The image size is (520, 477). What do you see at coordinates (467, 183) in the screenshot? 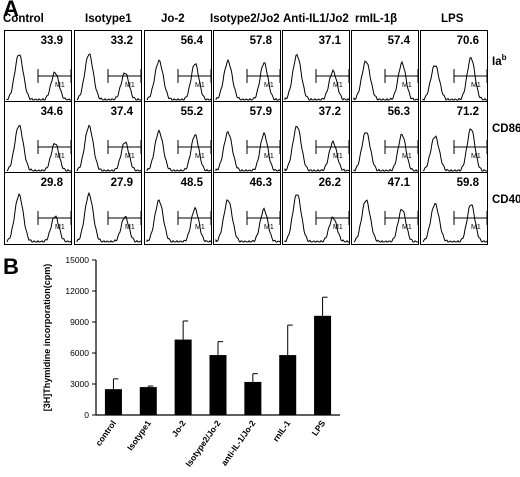
I see `percent-positive-value: 59.8` at bounding box center [467, 183].